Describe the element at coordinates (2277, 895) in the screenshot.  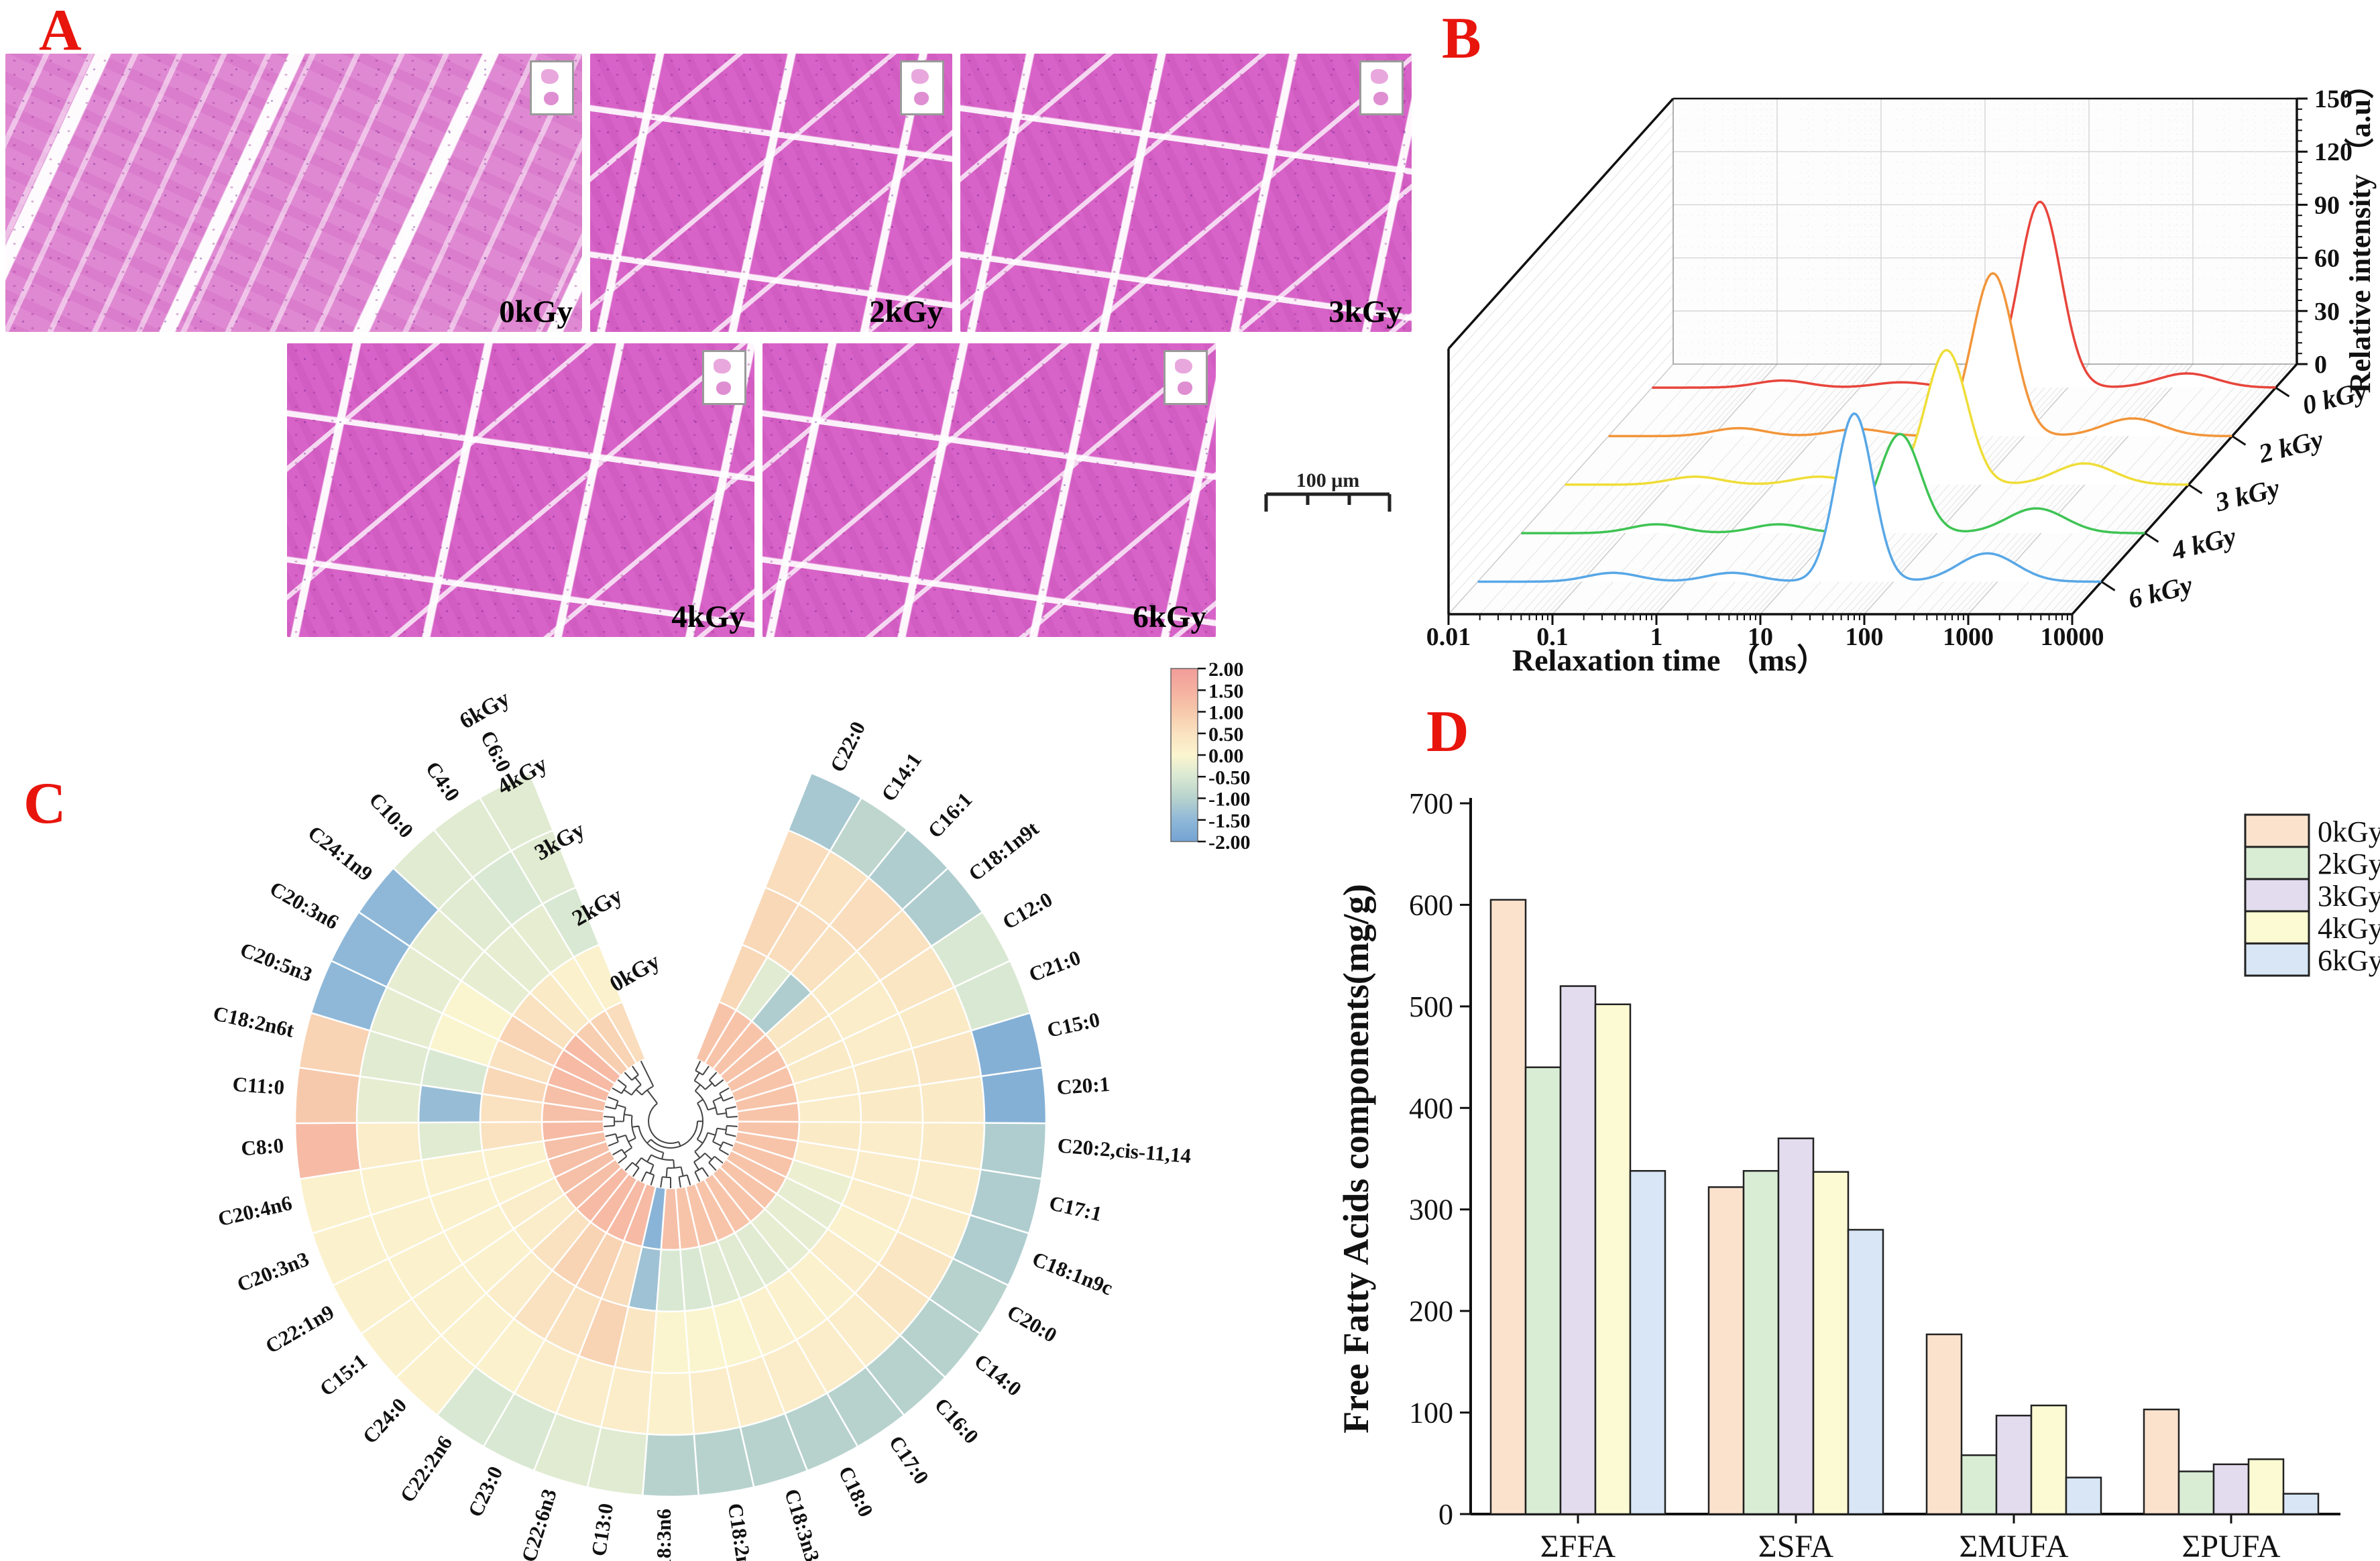
I see `d-legend-swatch-3kGy` at that location.